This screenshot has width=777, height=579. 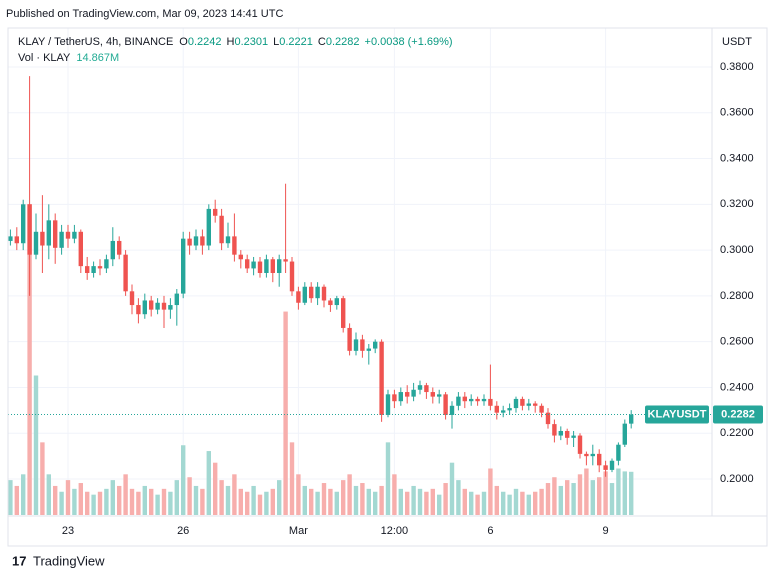 I want to click on o-label: O, so click(x=183, y=42).